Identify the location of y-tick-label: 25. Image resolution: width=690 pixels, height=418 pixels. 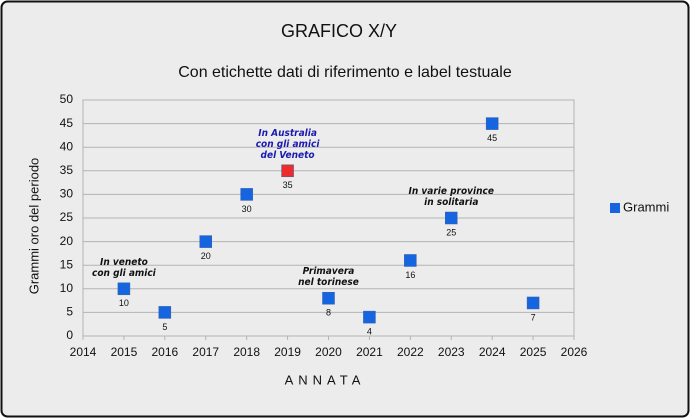
(67, 217).